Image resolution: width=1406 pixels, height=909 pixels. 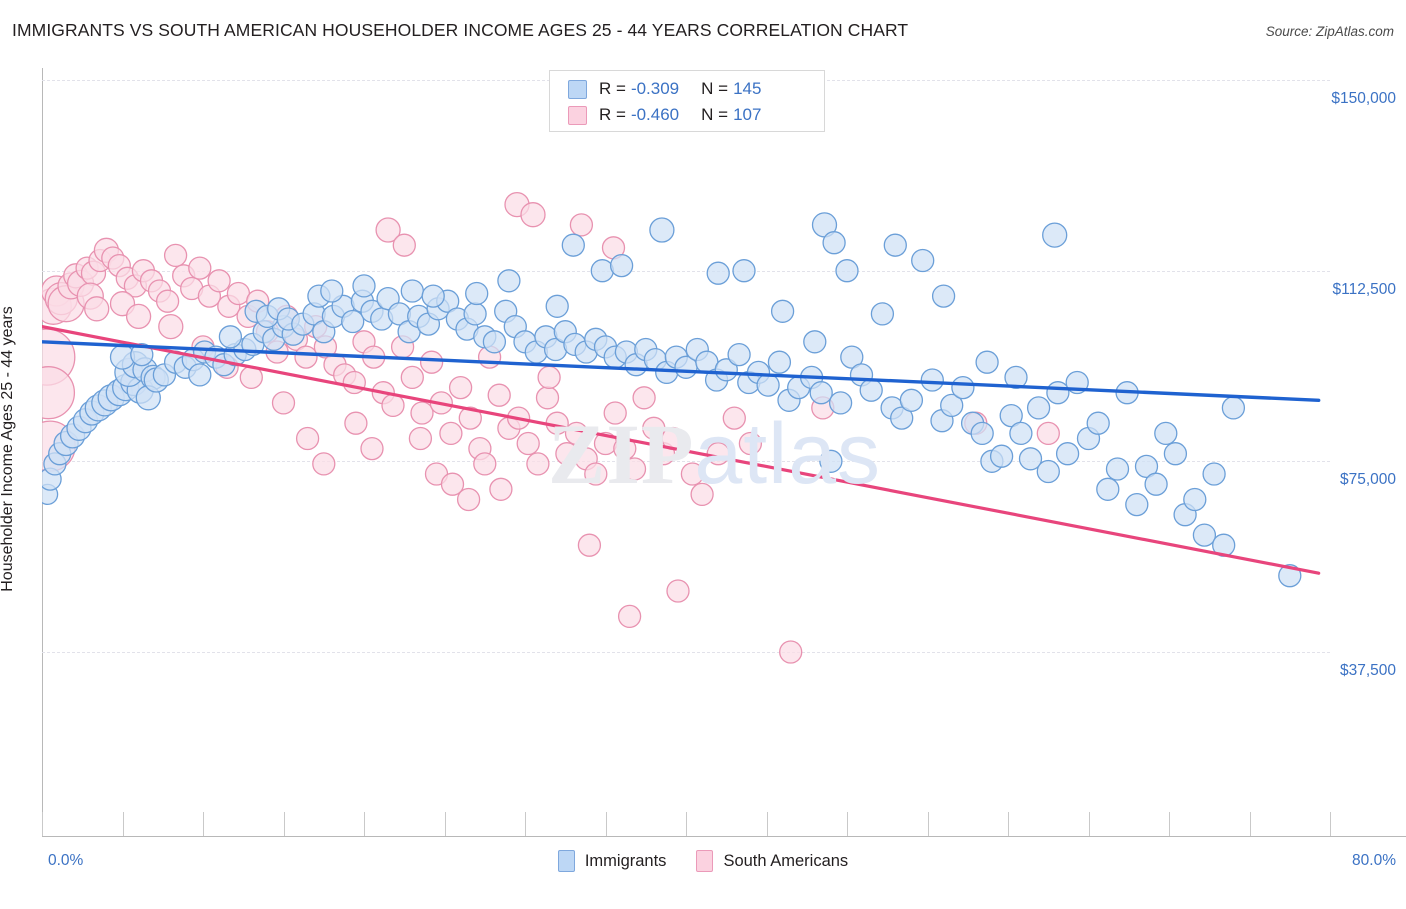 What do you see at coordinates (1364, 289) in the screenshot?
I see `y-axis-tick-label: $112,500` at bounding box center [1364, 289].